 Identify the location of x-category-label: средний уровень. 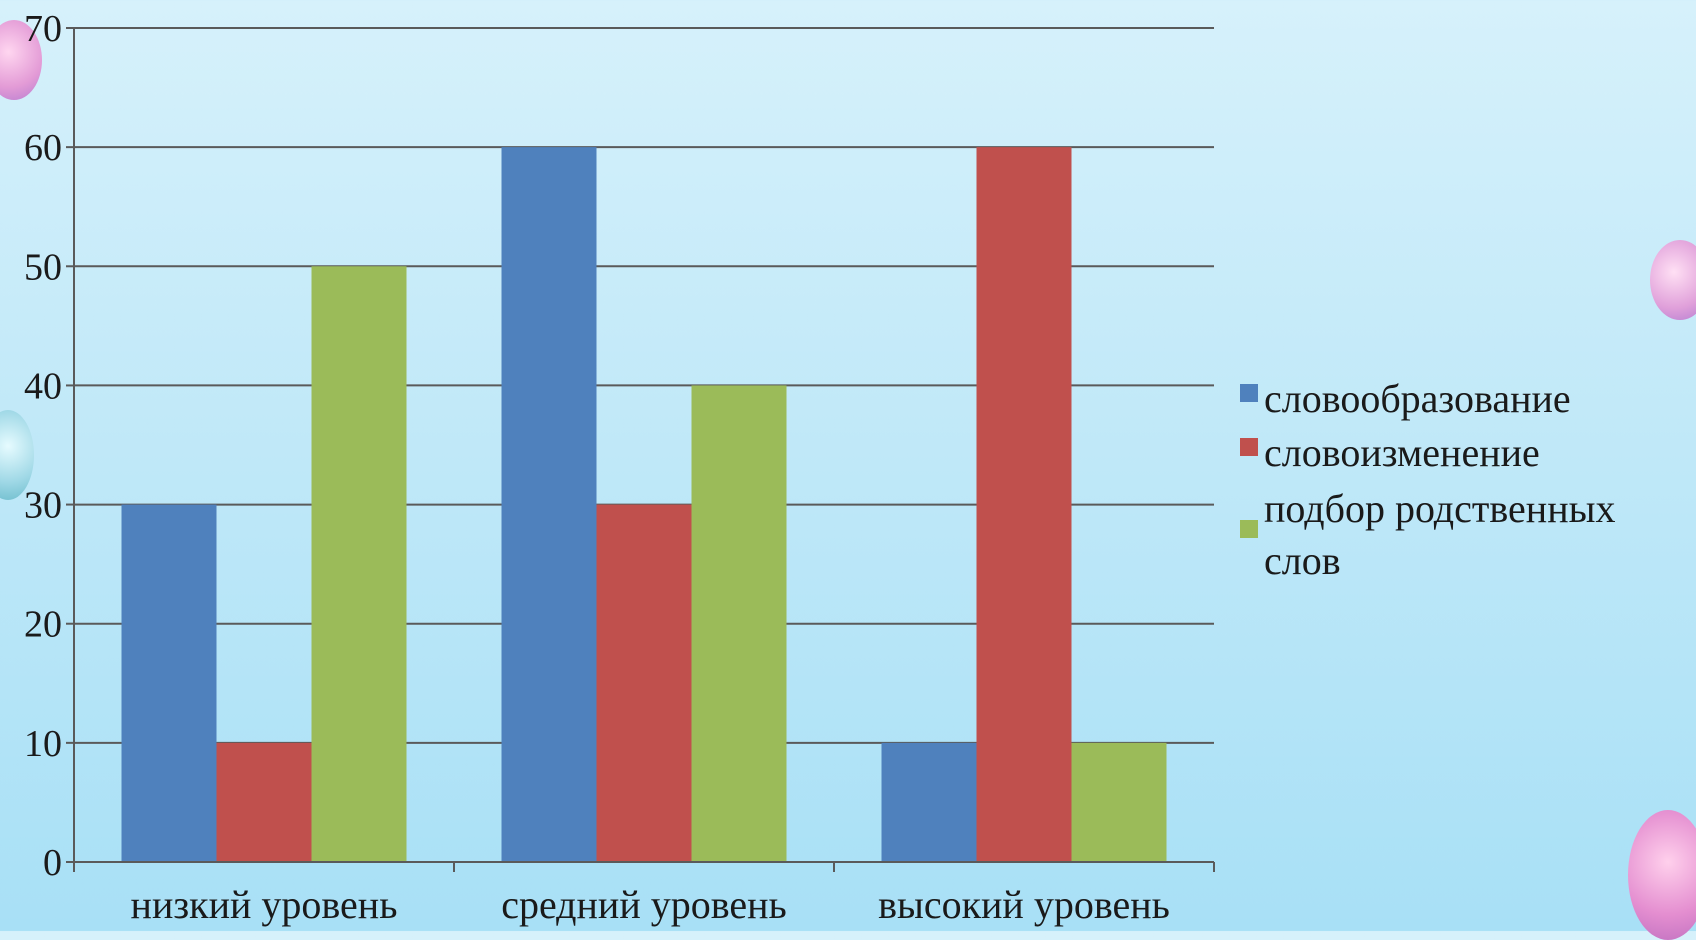
(644, 904).